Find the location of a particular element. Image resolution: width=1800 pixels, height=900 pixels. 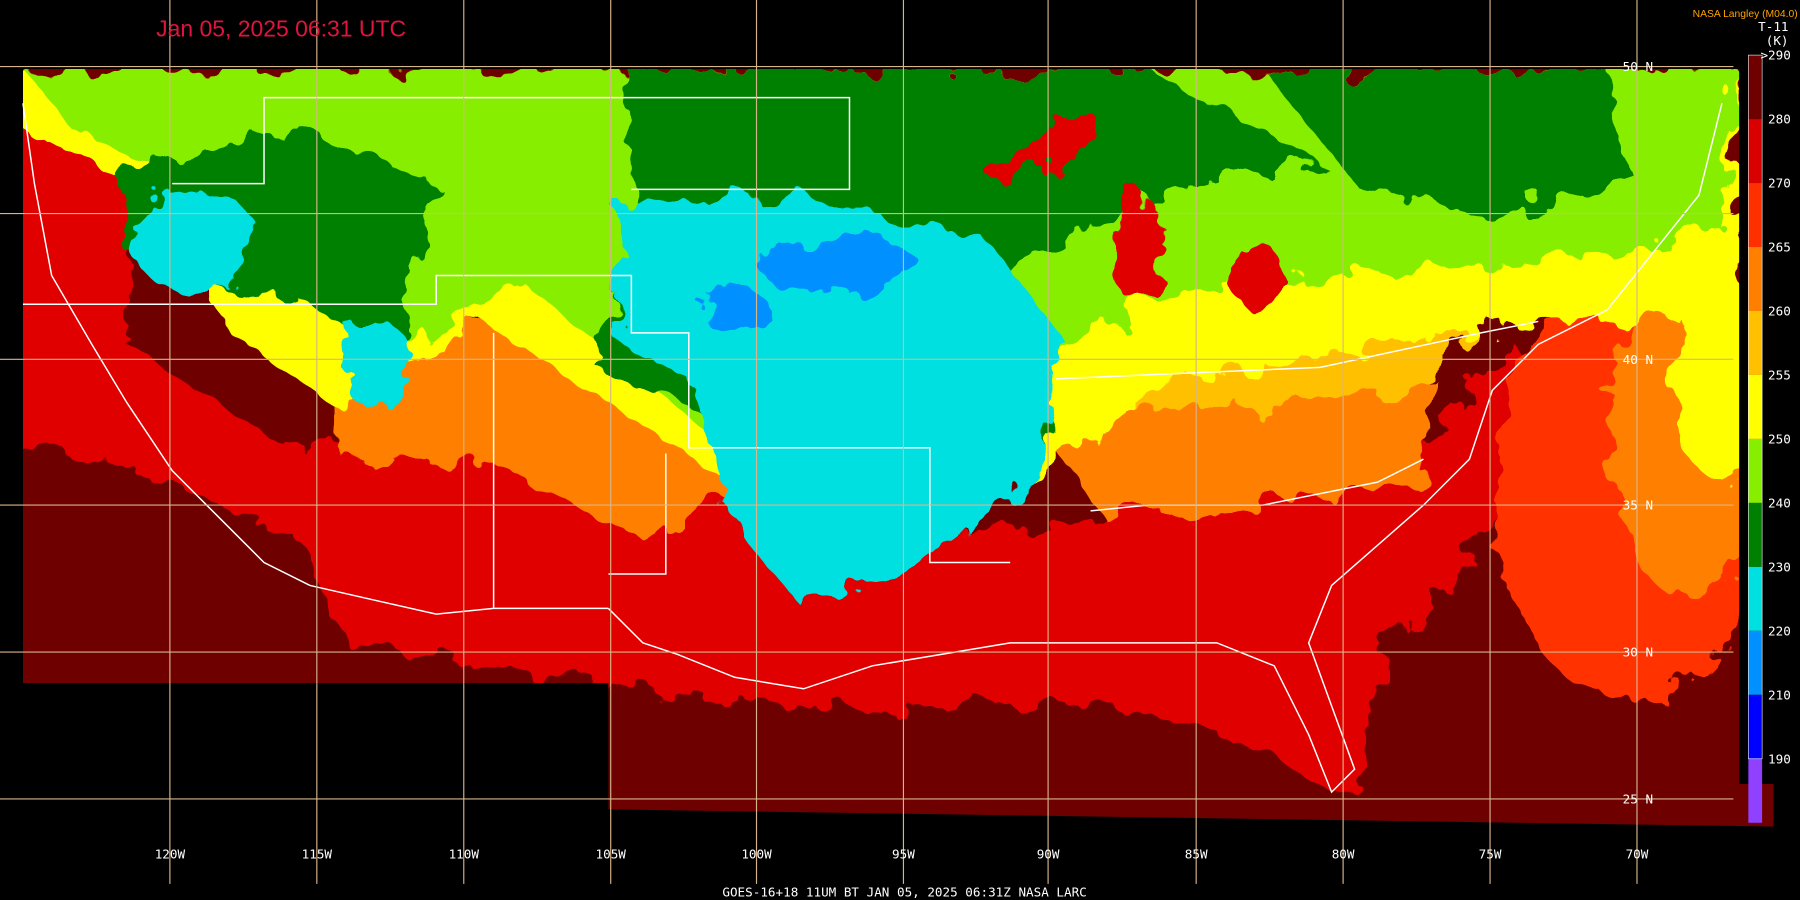

colorbar-label: 230 is located at coordinates (1779, 566).